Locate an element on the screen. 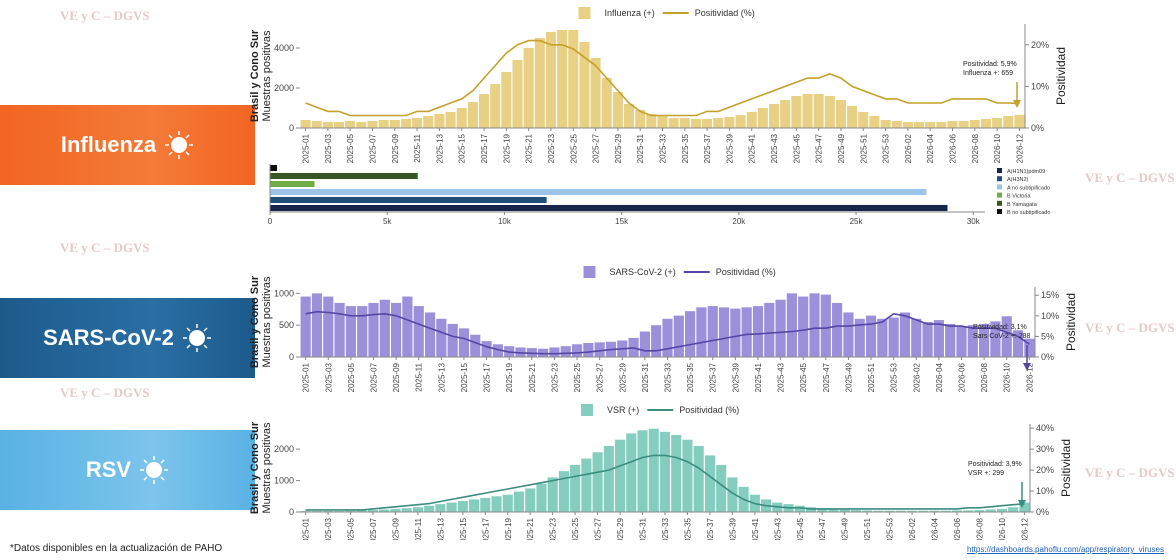  x-tick-label: 25k is located at coordinates (857, 221).